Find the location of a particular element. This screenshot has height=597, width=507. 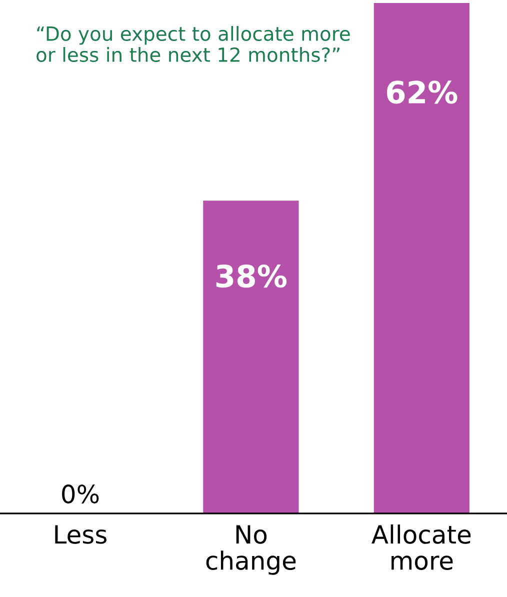

x-tick-label: Allocate more is located at coordinates (421, 547).